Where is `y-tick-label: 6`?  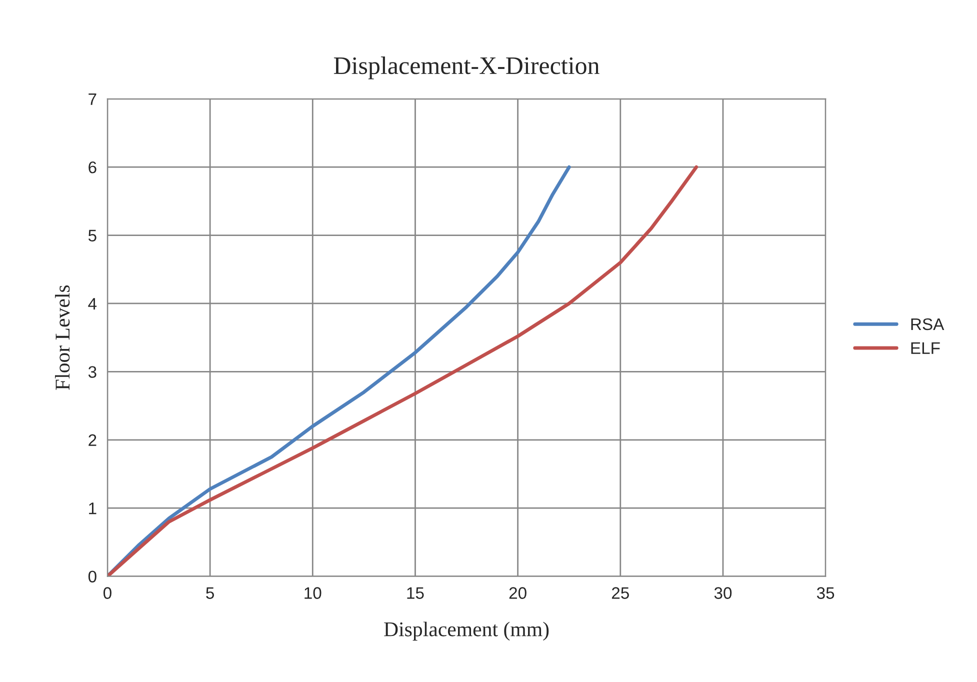
y-tick-label: 6 is located at coordinates (92, 167).